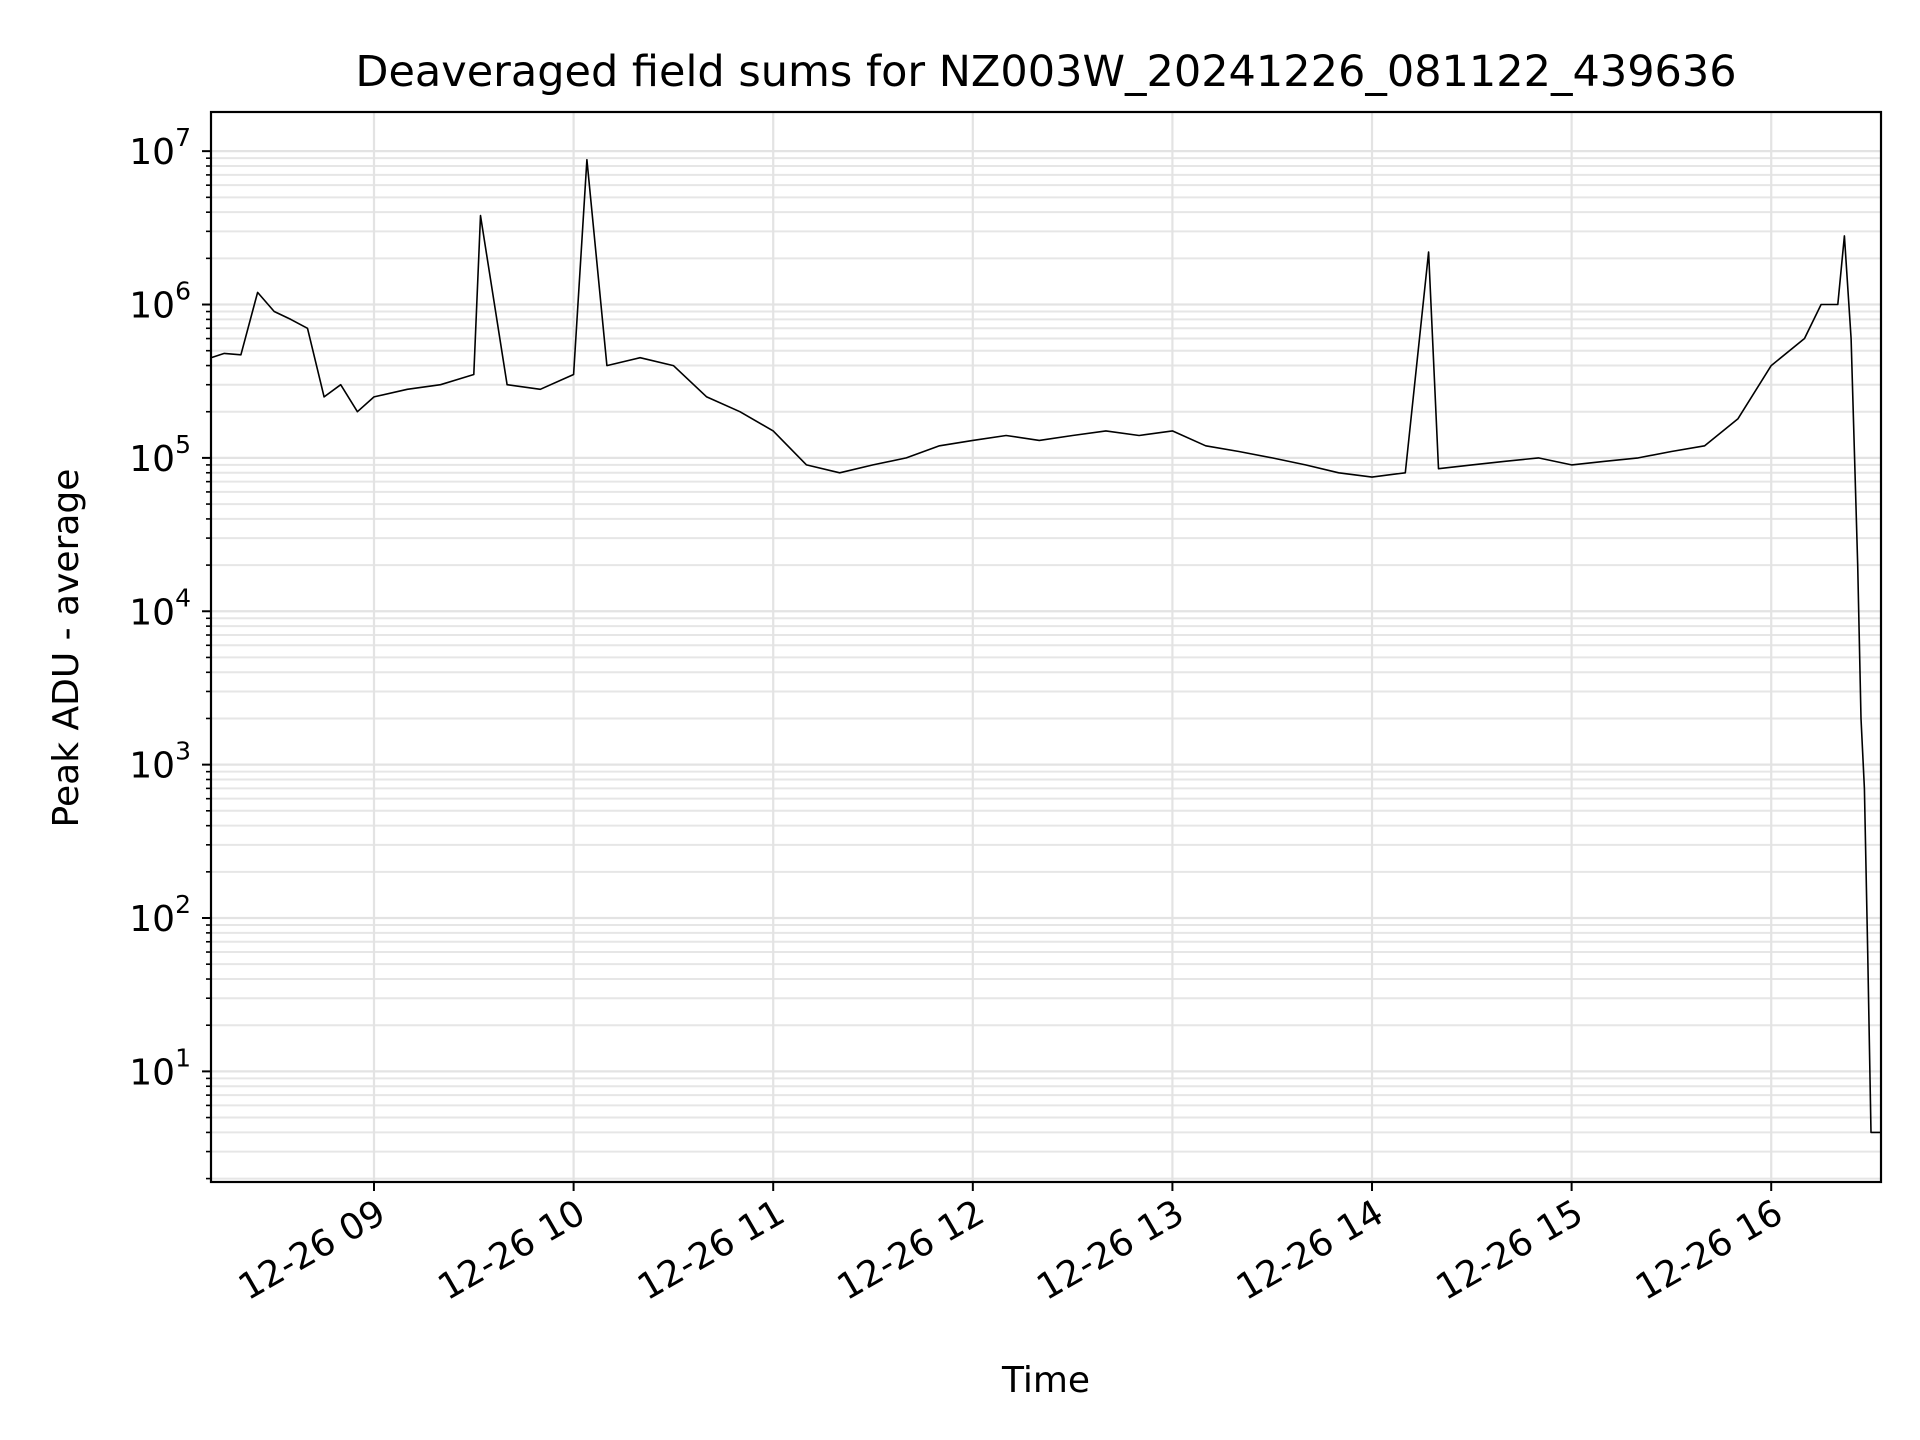 This screenshot has height=1440, width=1920. I want to click on y-tick-exponent: 7, so click(183, 137).